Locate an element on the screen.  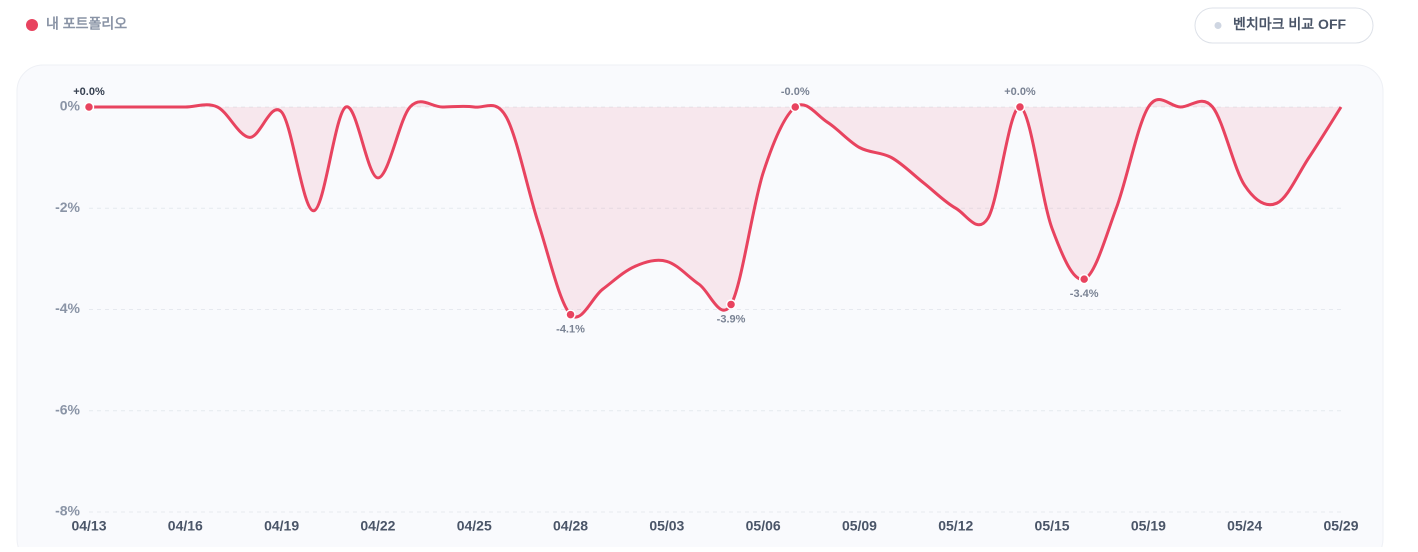
legend-swatch is located at coordinates (32, 25).